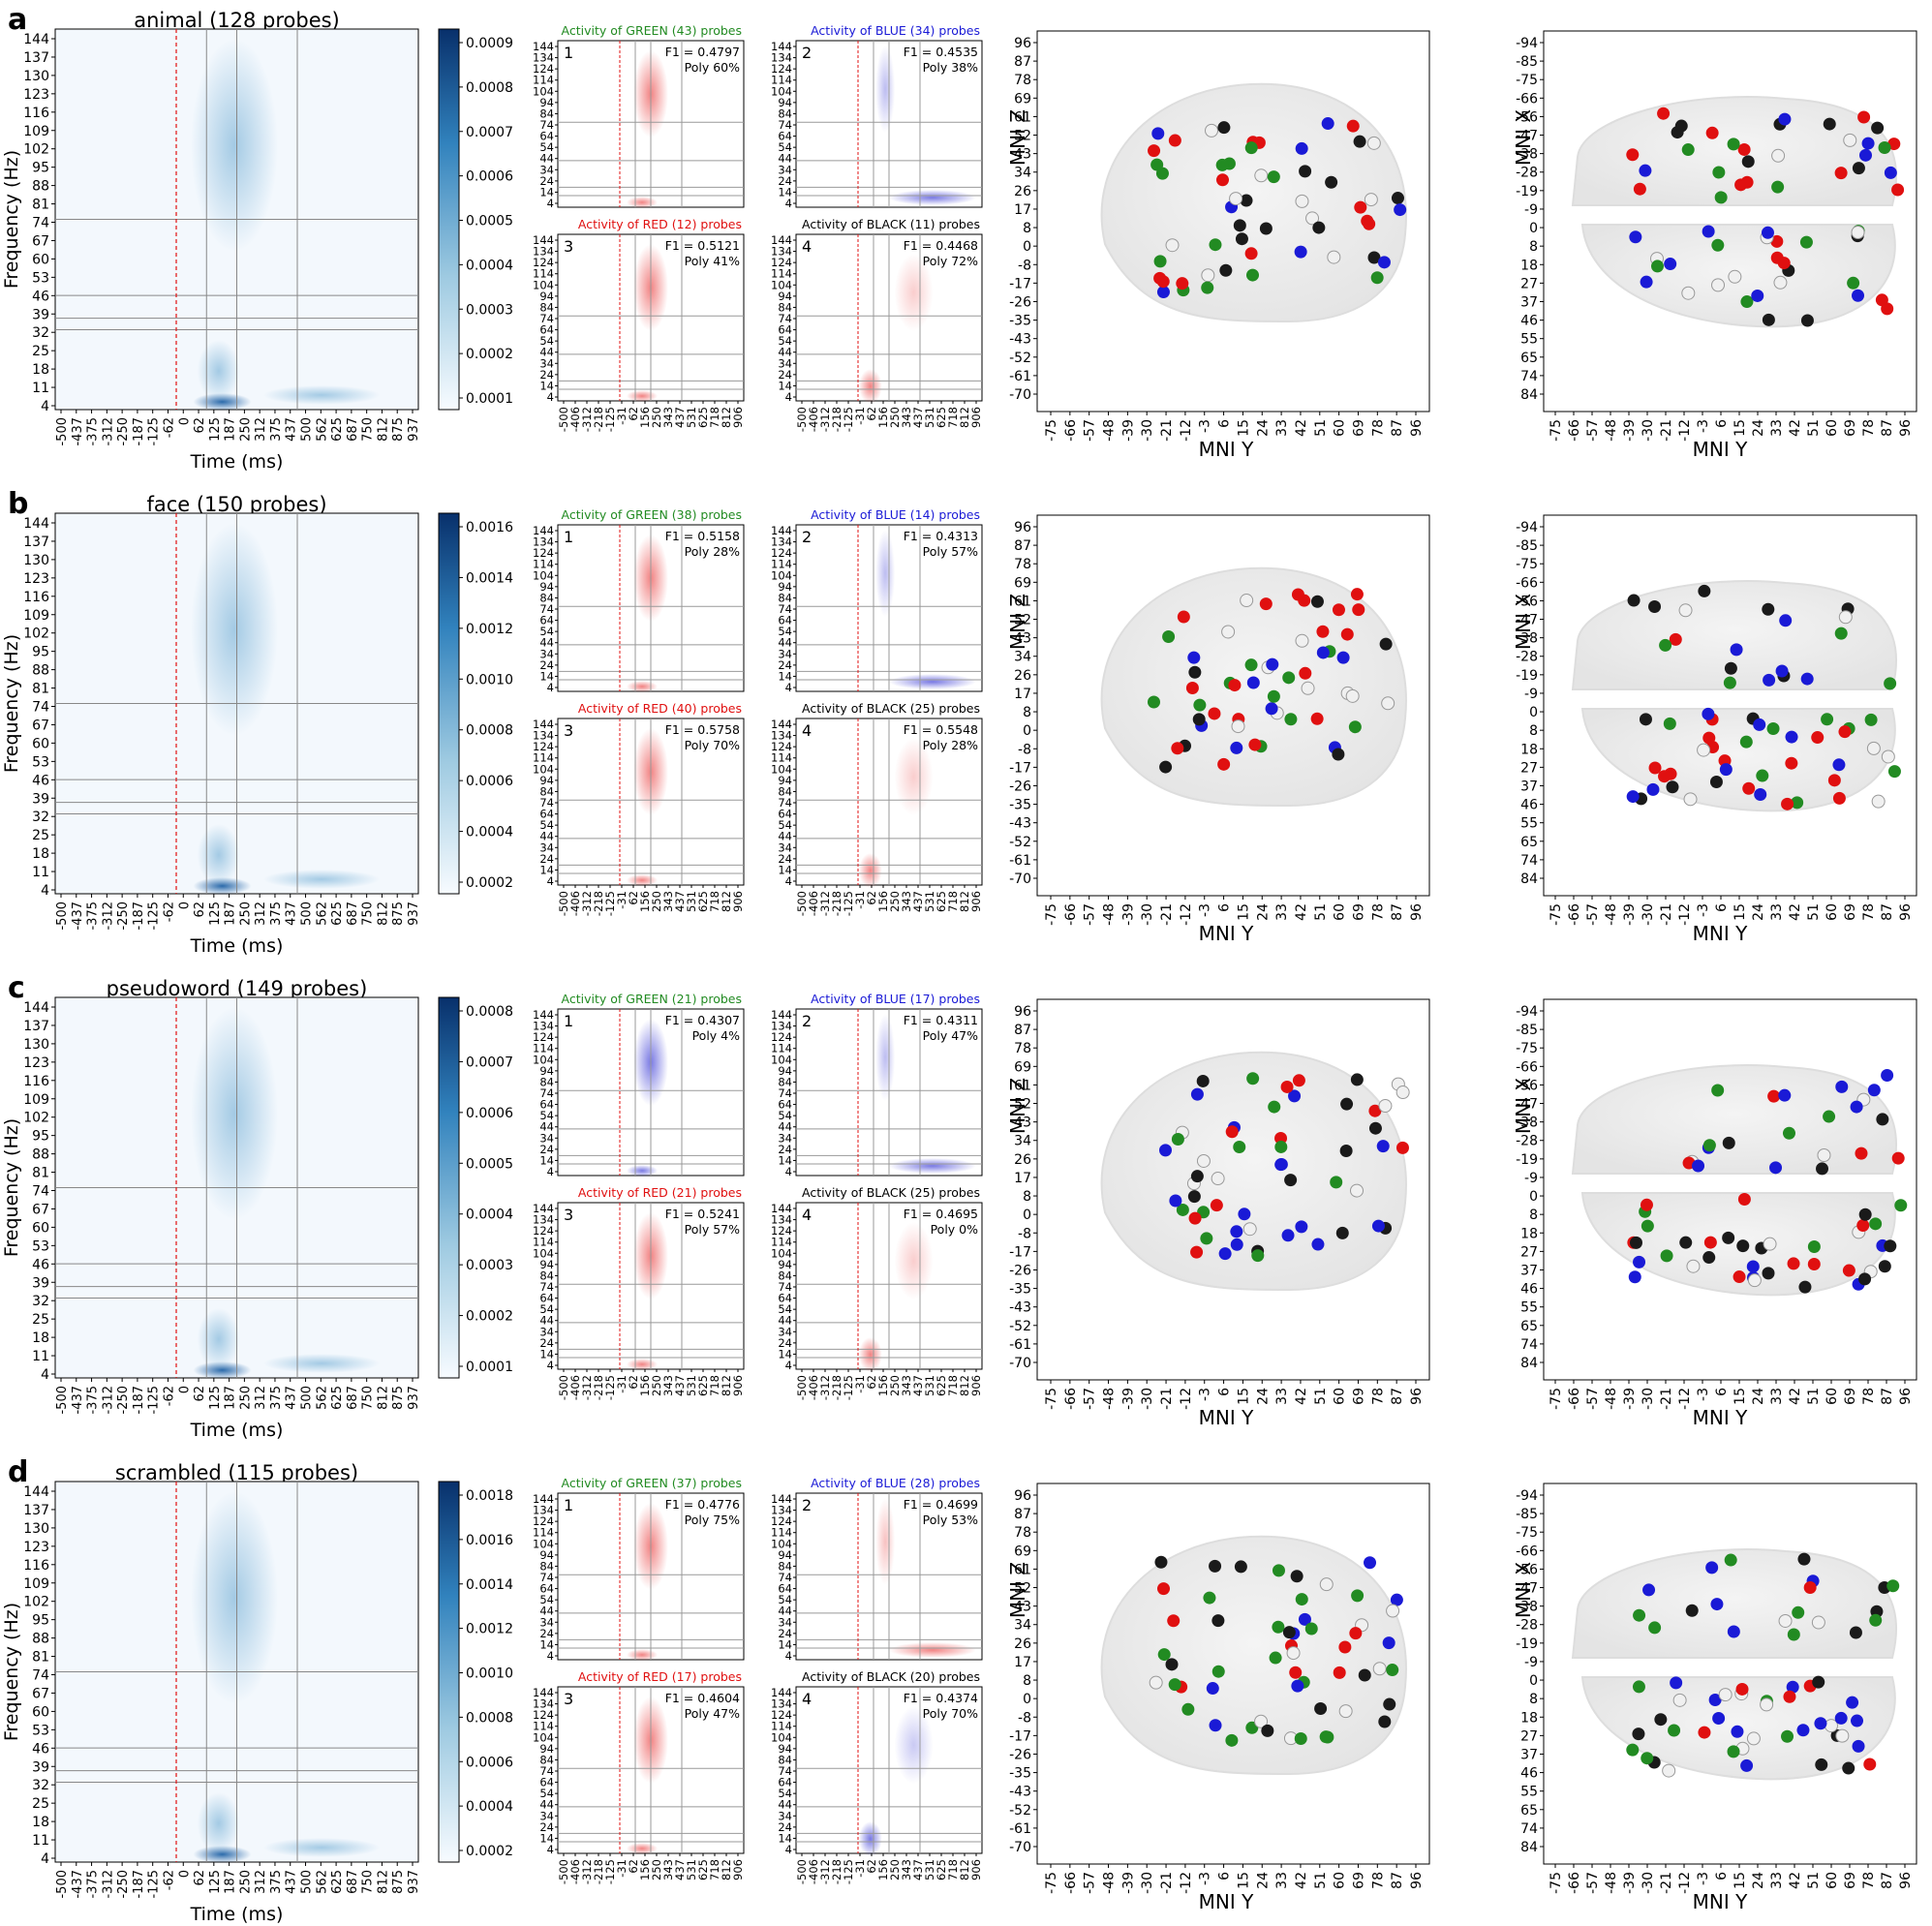 Image resolution: width=1932 pixels, height=1926 pixels. What do you see at coordinates (1017, 1106) in the screenshot?
I see `y-axis-label: MNI Z` at bounding box center [1017, 1106].